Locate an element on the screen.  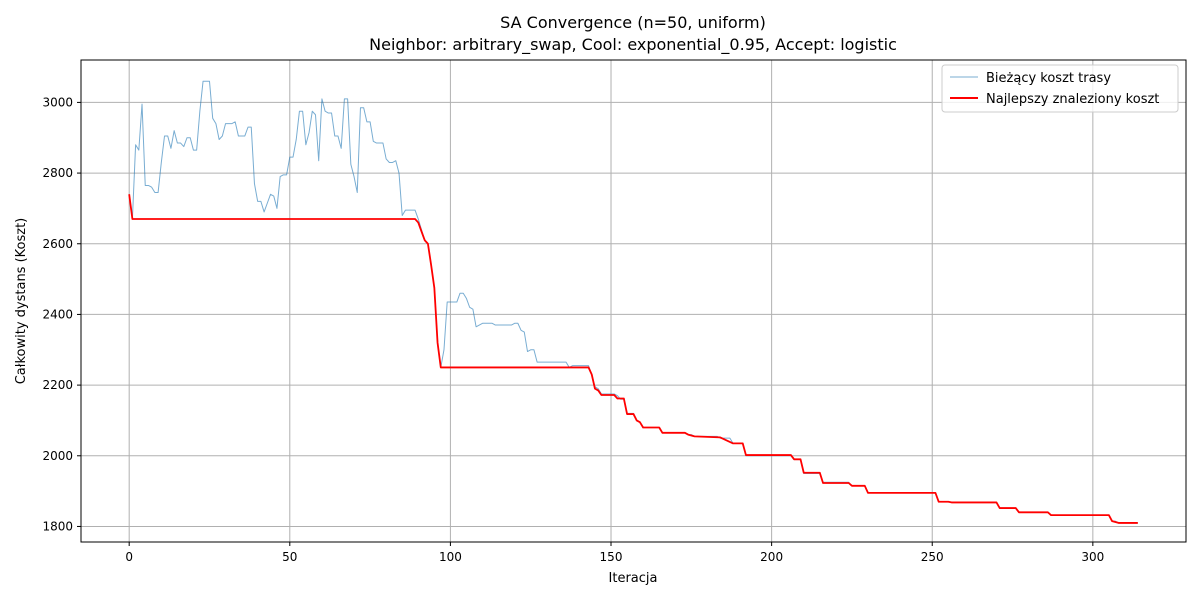
legend-label-current: Bieżący koszt trasy is located at coordinates (1048, 78).